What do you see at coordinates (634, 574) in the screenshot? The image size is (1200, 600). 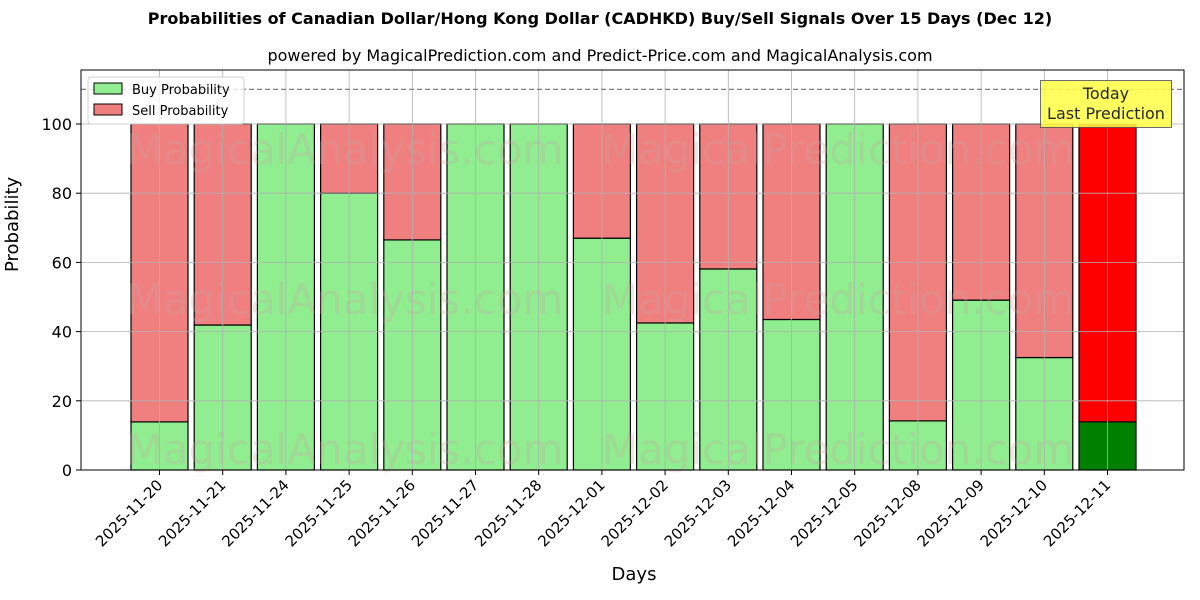 I see `x-axis-label: Days` at bounding box center [634, 574].